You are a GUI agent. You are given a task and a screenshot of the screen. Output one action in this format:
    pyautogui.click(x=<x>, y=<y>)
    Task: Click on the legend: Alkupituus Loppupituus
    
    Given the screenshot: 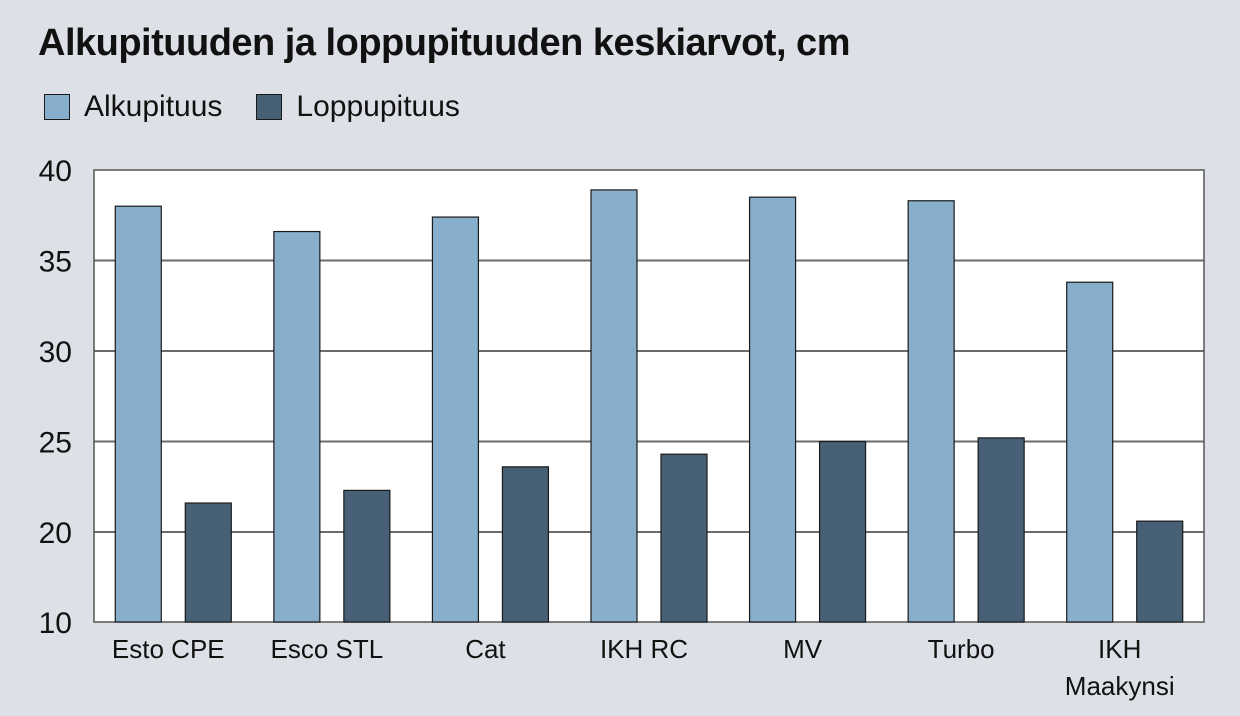 What is the action you would take?
    pyautogui.click(x=269, y=107)
    